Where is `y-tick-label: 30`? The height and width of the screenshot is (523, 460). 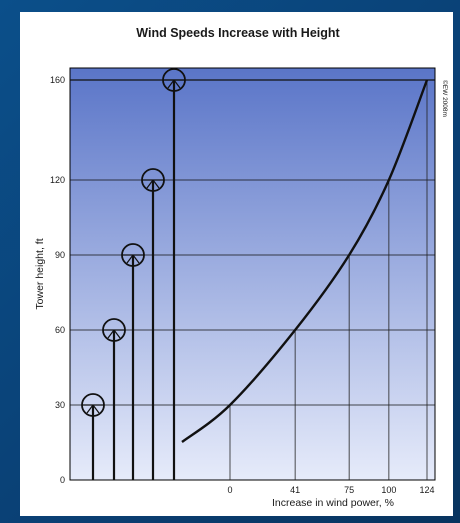 y-tick-label: 30 is located at coordinates (60, 405).